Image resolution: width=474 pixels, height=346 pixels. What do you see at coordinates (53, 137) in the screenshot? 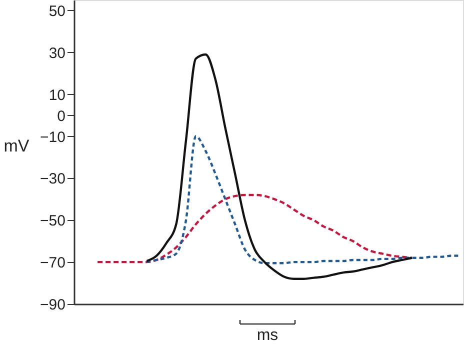
I see `y-tick-label: −10` at bounding box center [53, 137].